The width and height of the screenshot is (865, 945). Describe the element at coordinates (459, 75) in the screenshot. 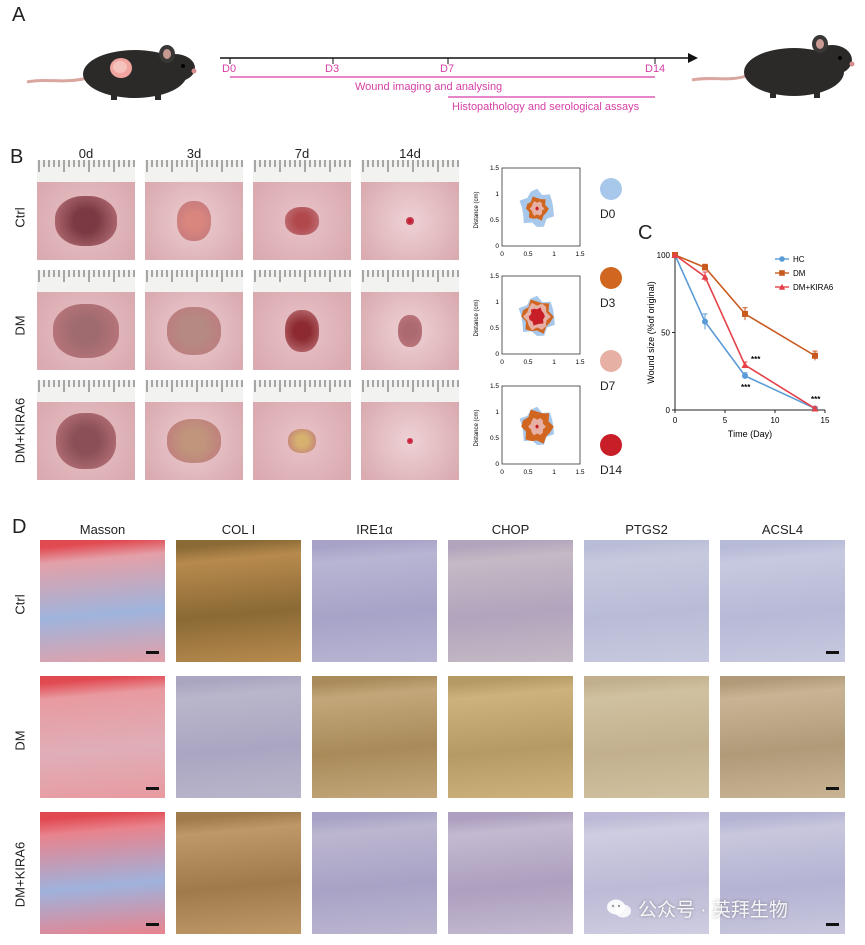

I see `timeline` at that location.